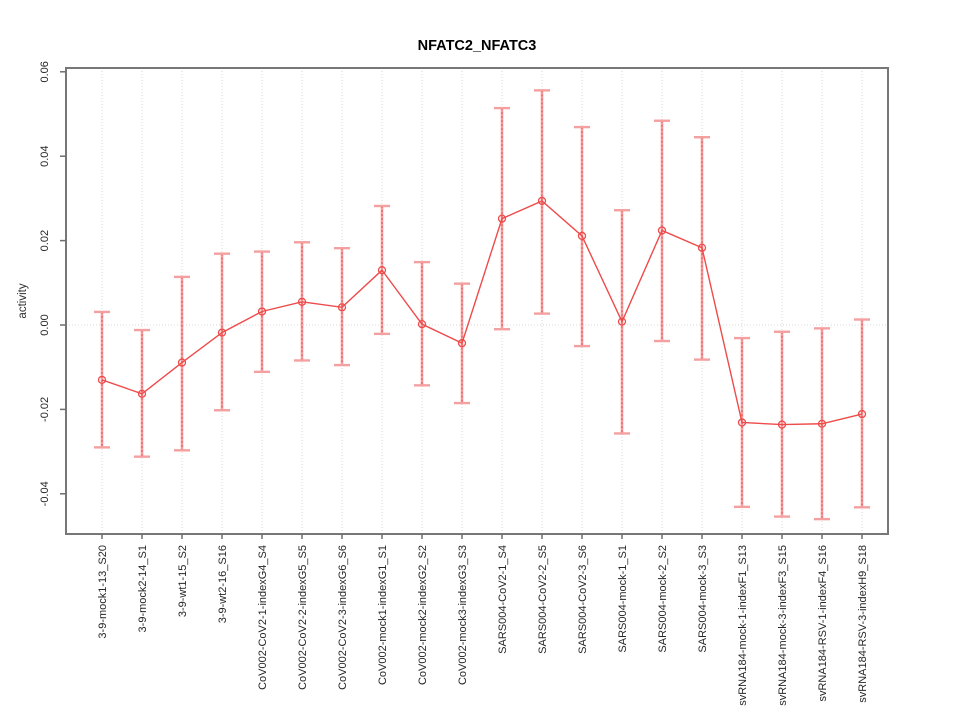 This screenshot has width=960, height=720. What do you see at coordinates (223, 584) in the screenshot?
I see `x-tick-label: 3-9-wt2-16_S16` at bounding box center [223, 584].